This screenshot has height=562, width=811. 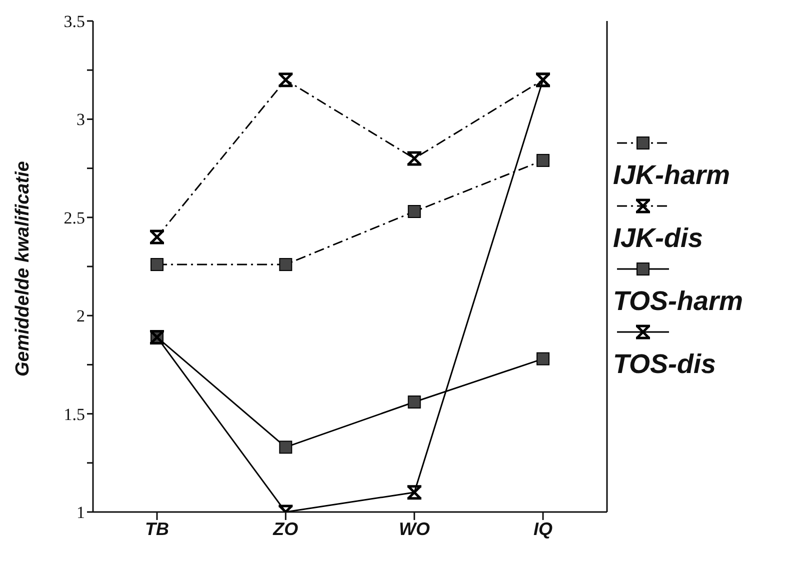 I want to click on x-tick-label: WO, so click(x=414, y=528).